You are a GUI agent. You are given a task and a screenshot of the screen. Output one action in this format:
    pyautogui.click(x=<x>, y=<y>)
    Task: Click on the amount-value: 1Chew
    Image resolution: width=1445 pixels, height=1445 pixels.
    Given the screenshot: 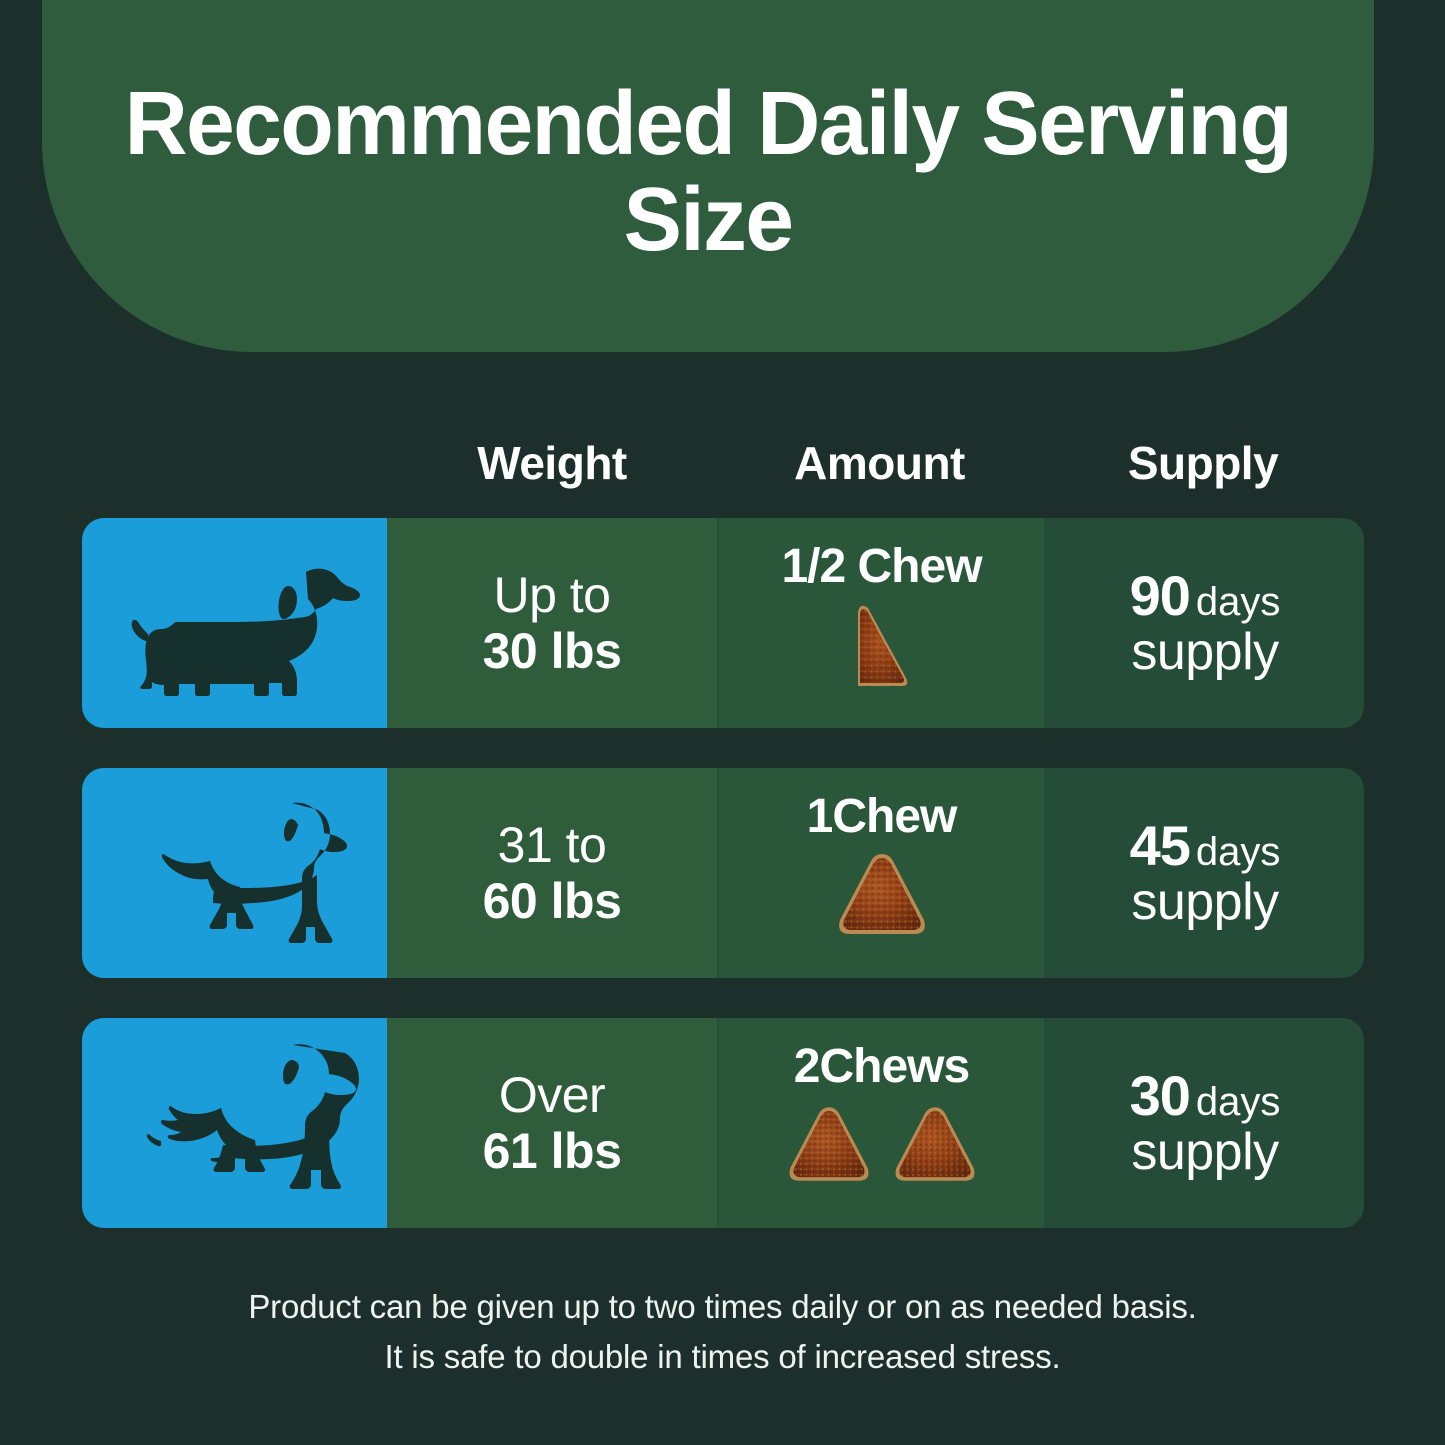 What is the action you would take?
    pyautogui.click(x=882, y=816)
    